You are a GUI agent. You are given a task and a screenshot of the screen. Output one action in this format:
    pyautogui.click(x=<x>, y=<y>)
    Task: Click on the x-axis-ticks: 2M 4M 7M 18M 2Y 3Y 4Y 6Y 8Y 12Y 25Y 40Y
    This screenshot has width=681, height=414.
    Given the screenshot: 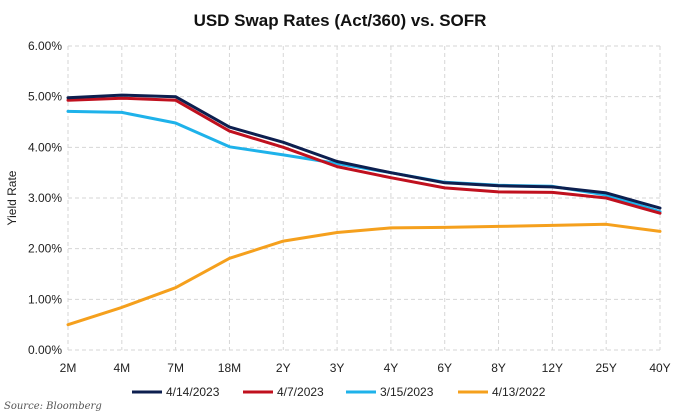 What is the action you would take?
    pyautogui.click(x=365, y=368)
    